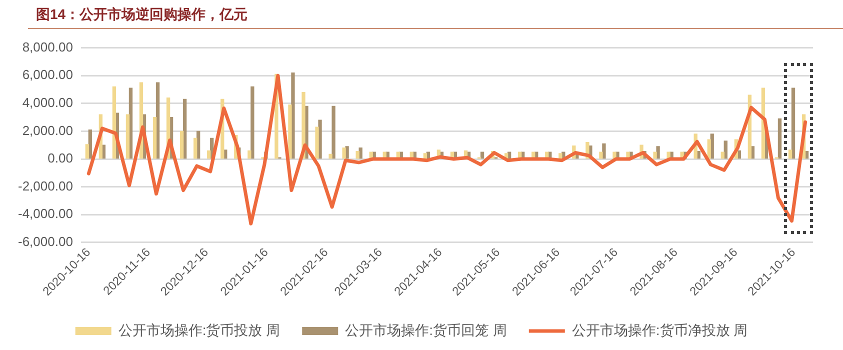  I want to click on legend-label: 公开市场操作:货币净投放 周, so click(660, 330).